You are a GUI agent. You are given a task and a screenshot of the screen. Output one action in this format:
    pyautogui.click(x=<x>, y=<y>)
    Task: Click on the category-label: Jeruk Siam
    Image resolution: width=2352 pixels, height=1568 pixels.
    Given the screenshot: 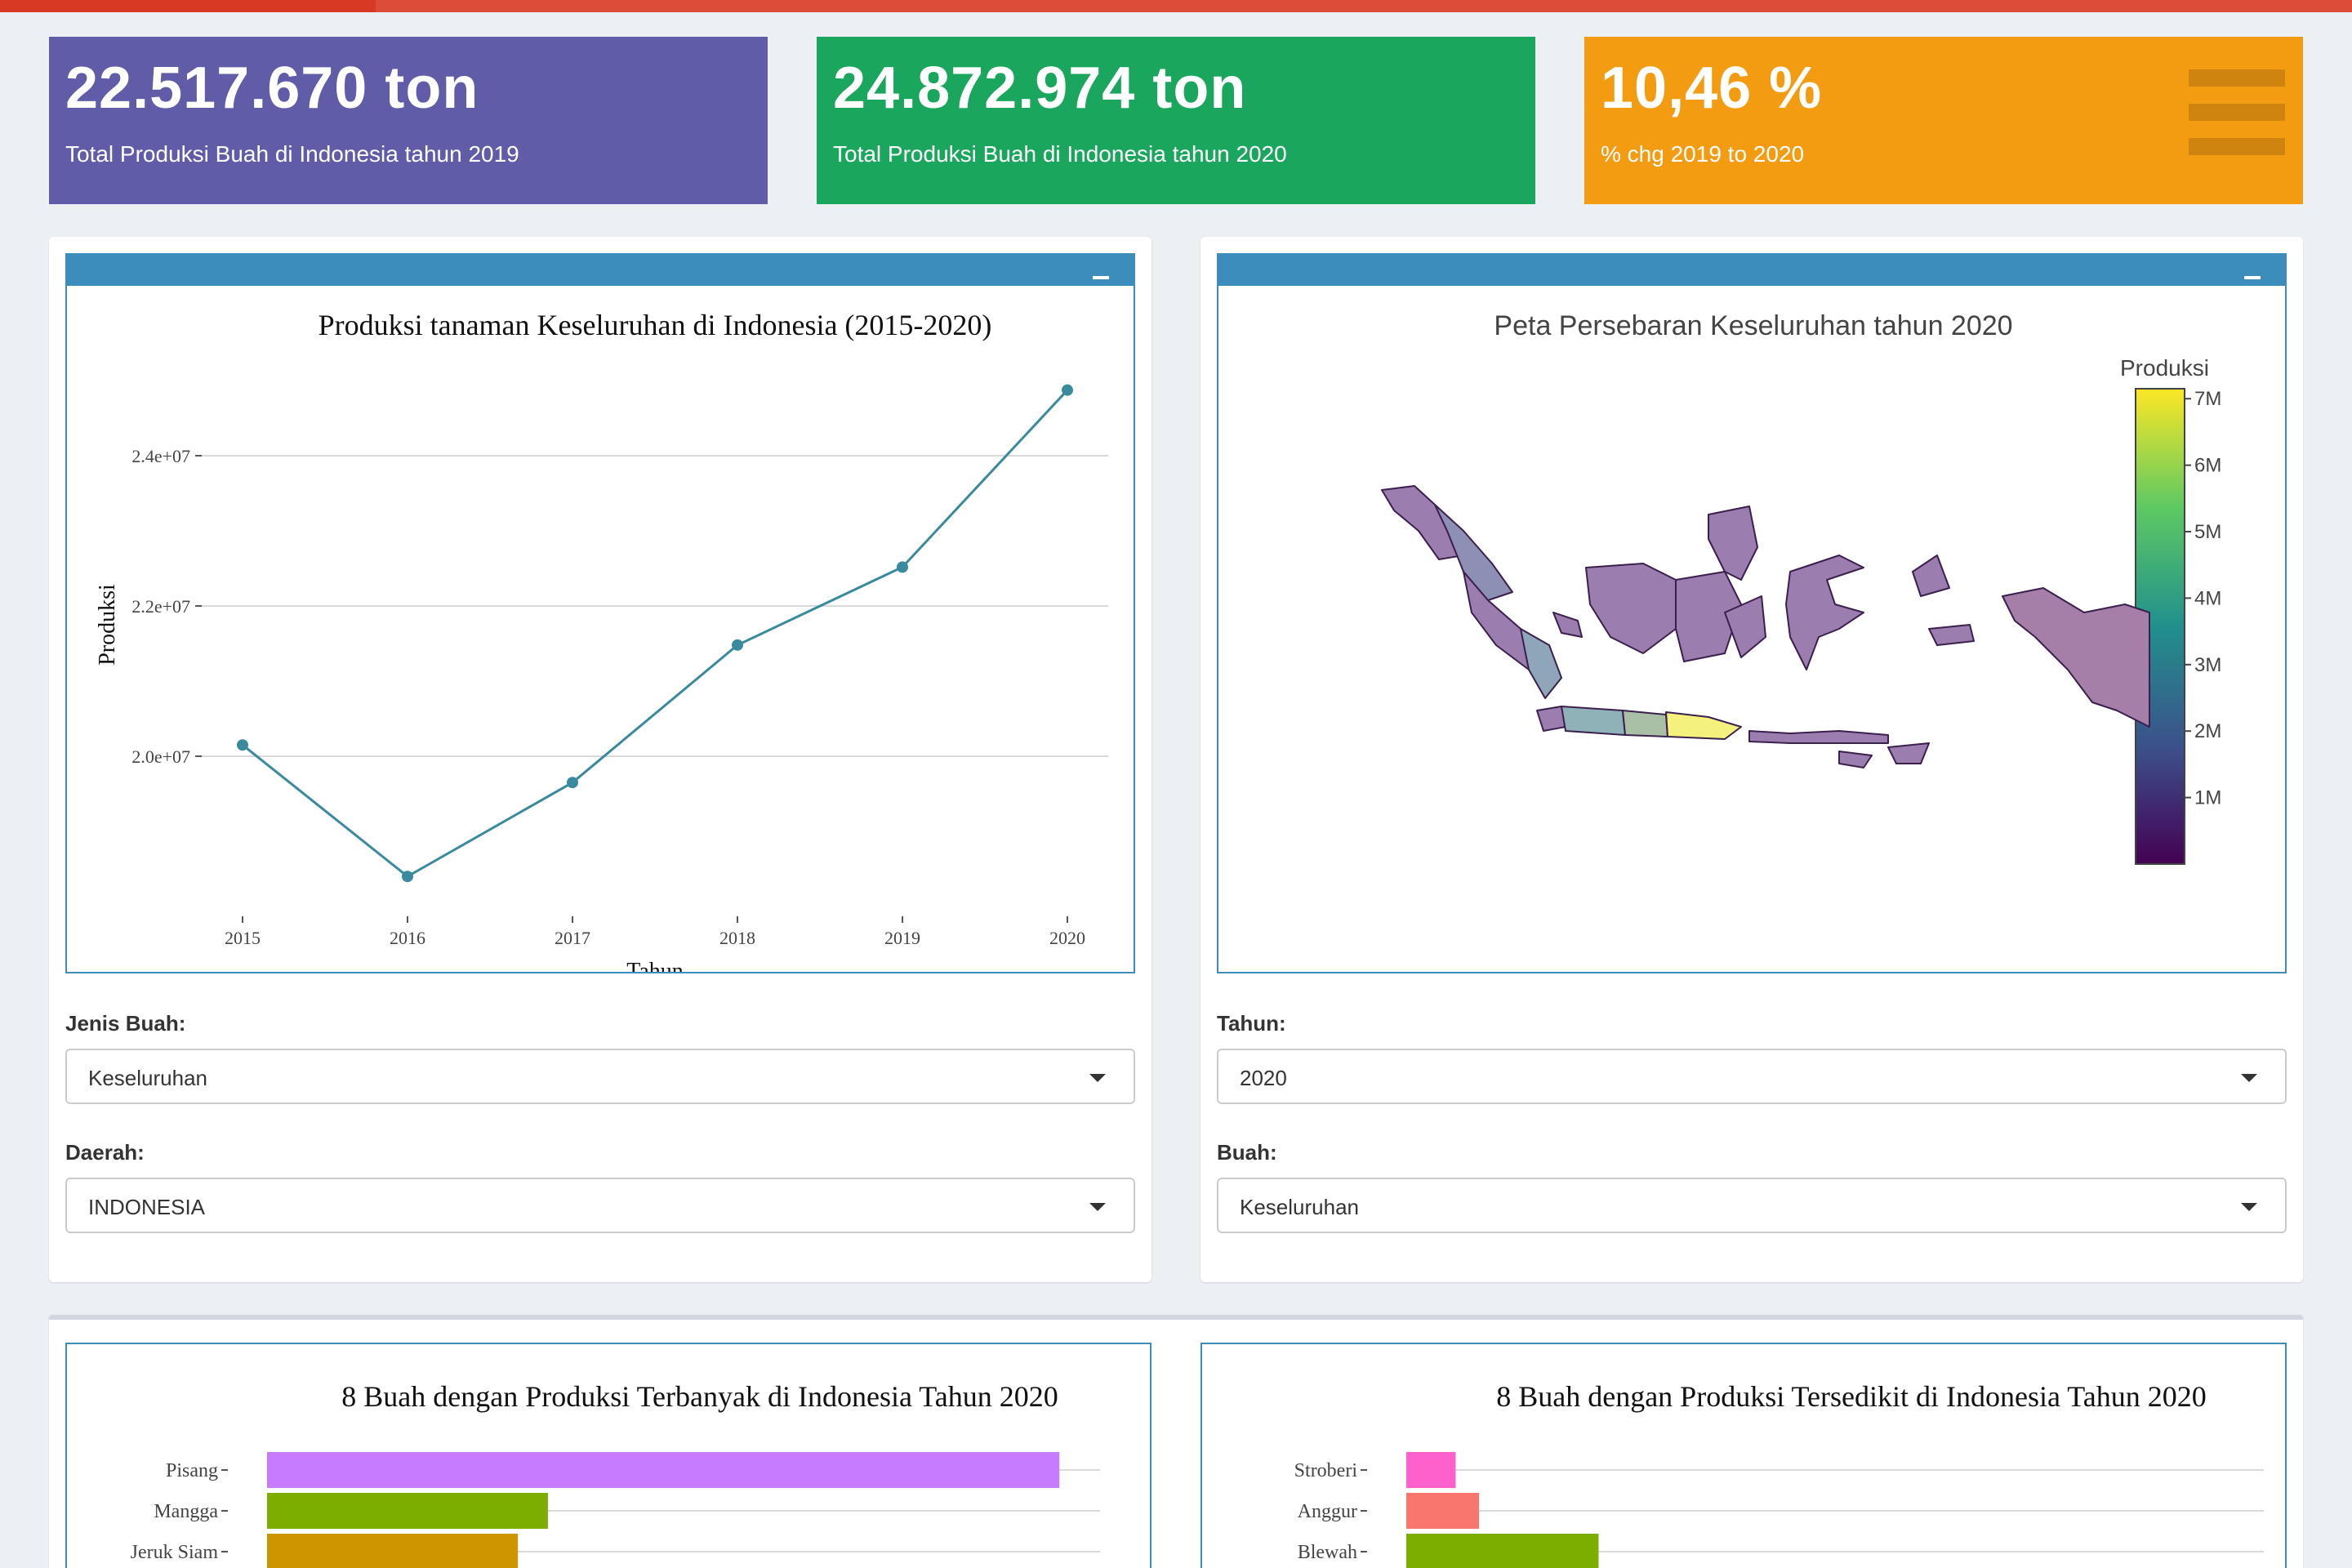 What is the action you would take?
    pyautogui.click(x=175, y=1552)
    